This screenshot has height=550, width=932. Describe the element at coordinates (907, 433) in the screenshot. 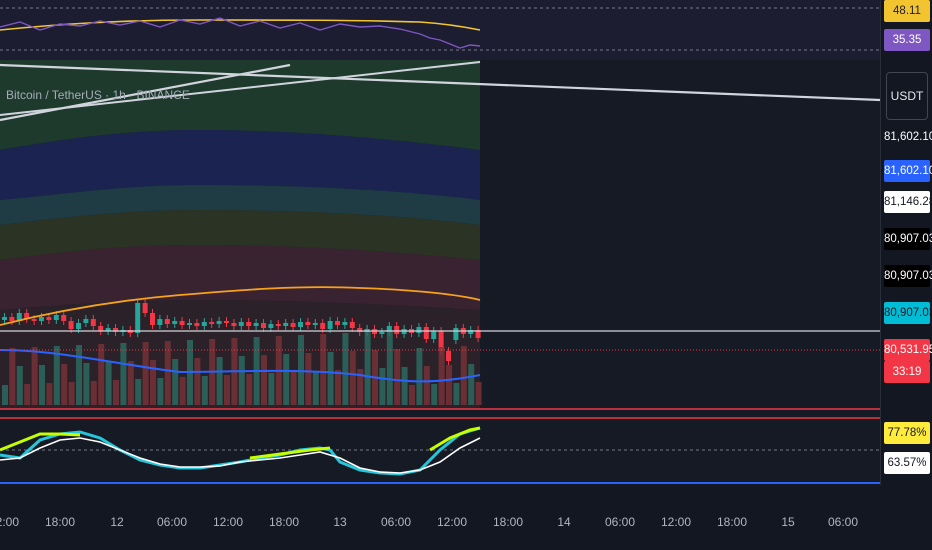

I see `osc-value-yellow: 77.78%` at that location.